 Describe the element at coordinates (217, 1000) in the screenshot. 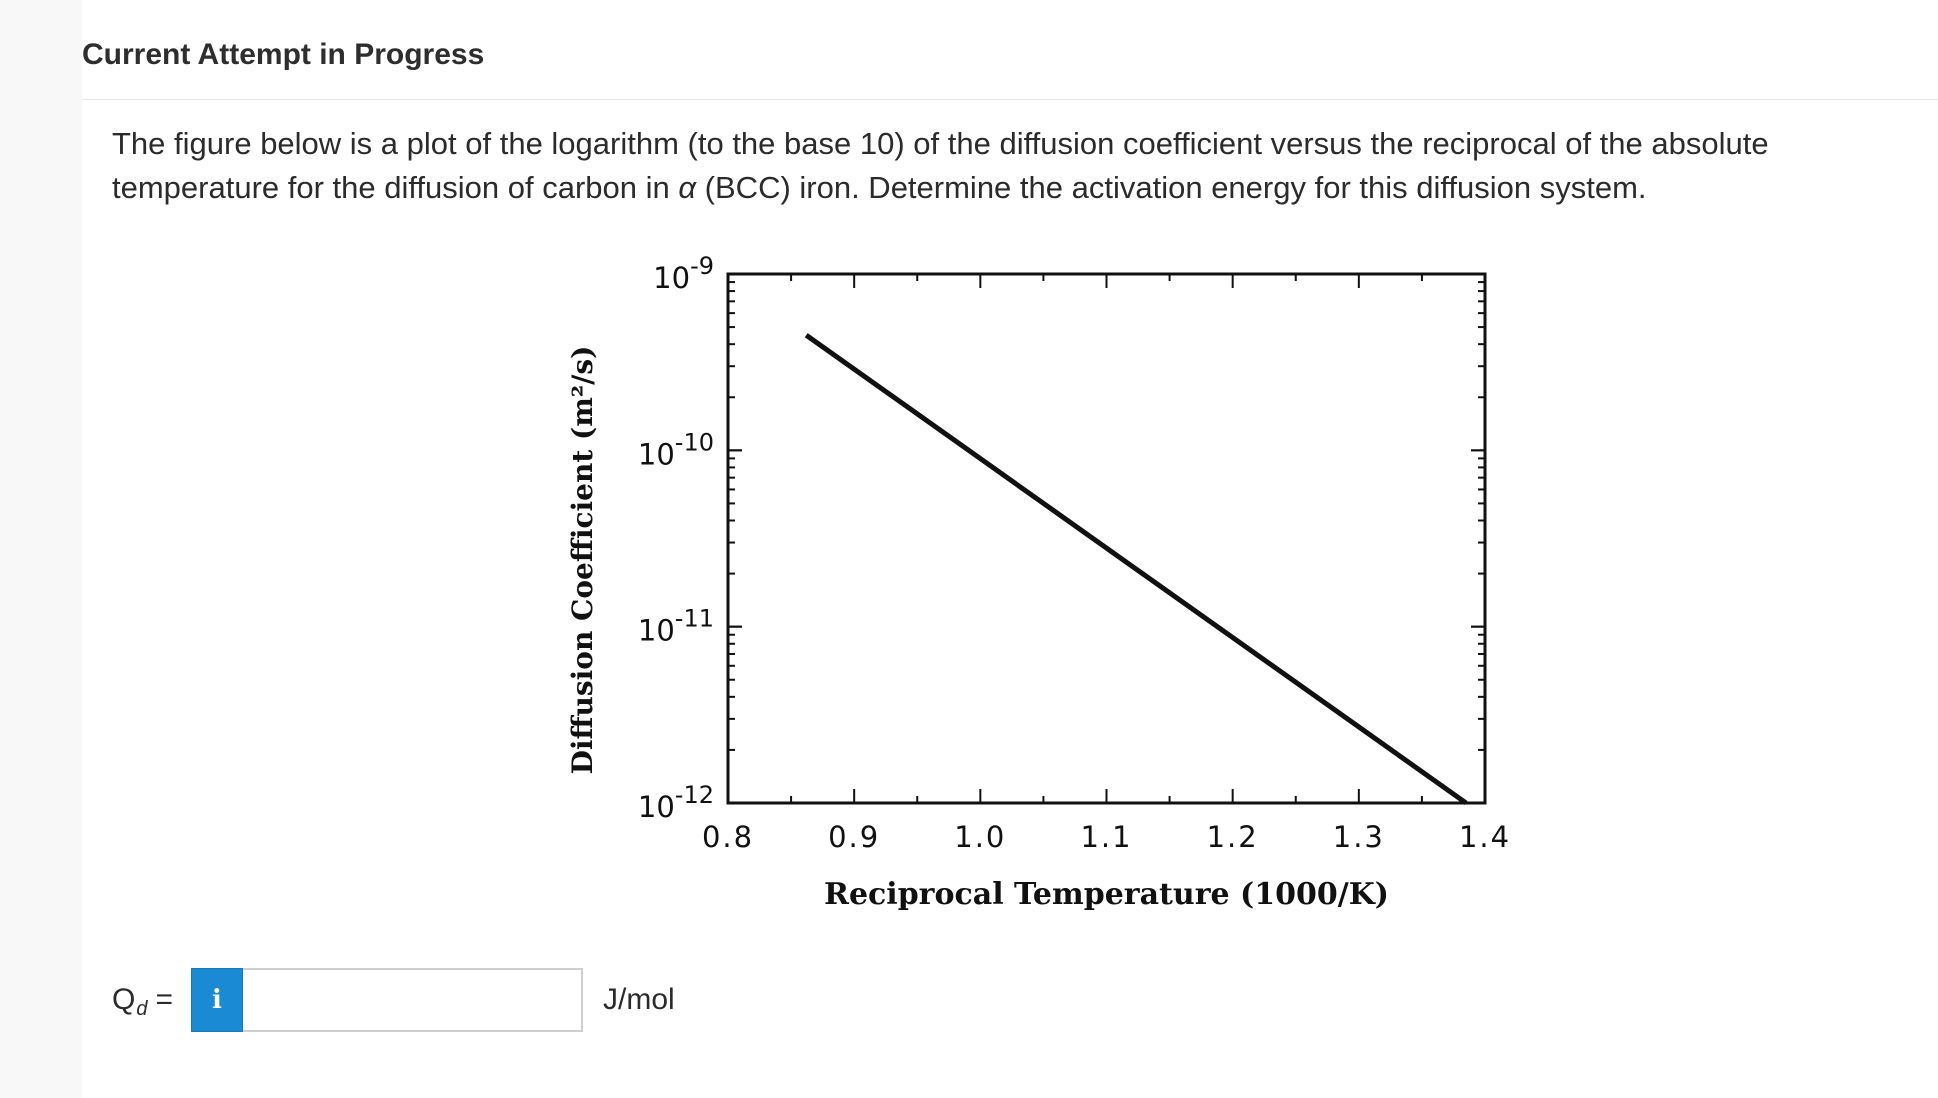

I see `info-icon: i` at that location.